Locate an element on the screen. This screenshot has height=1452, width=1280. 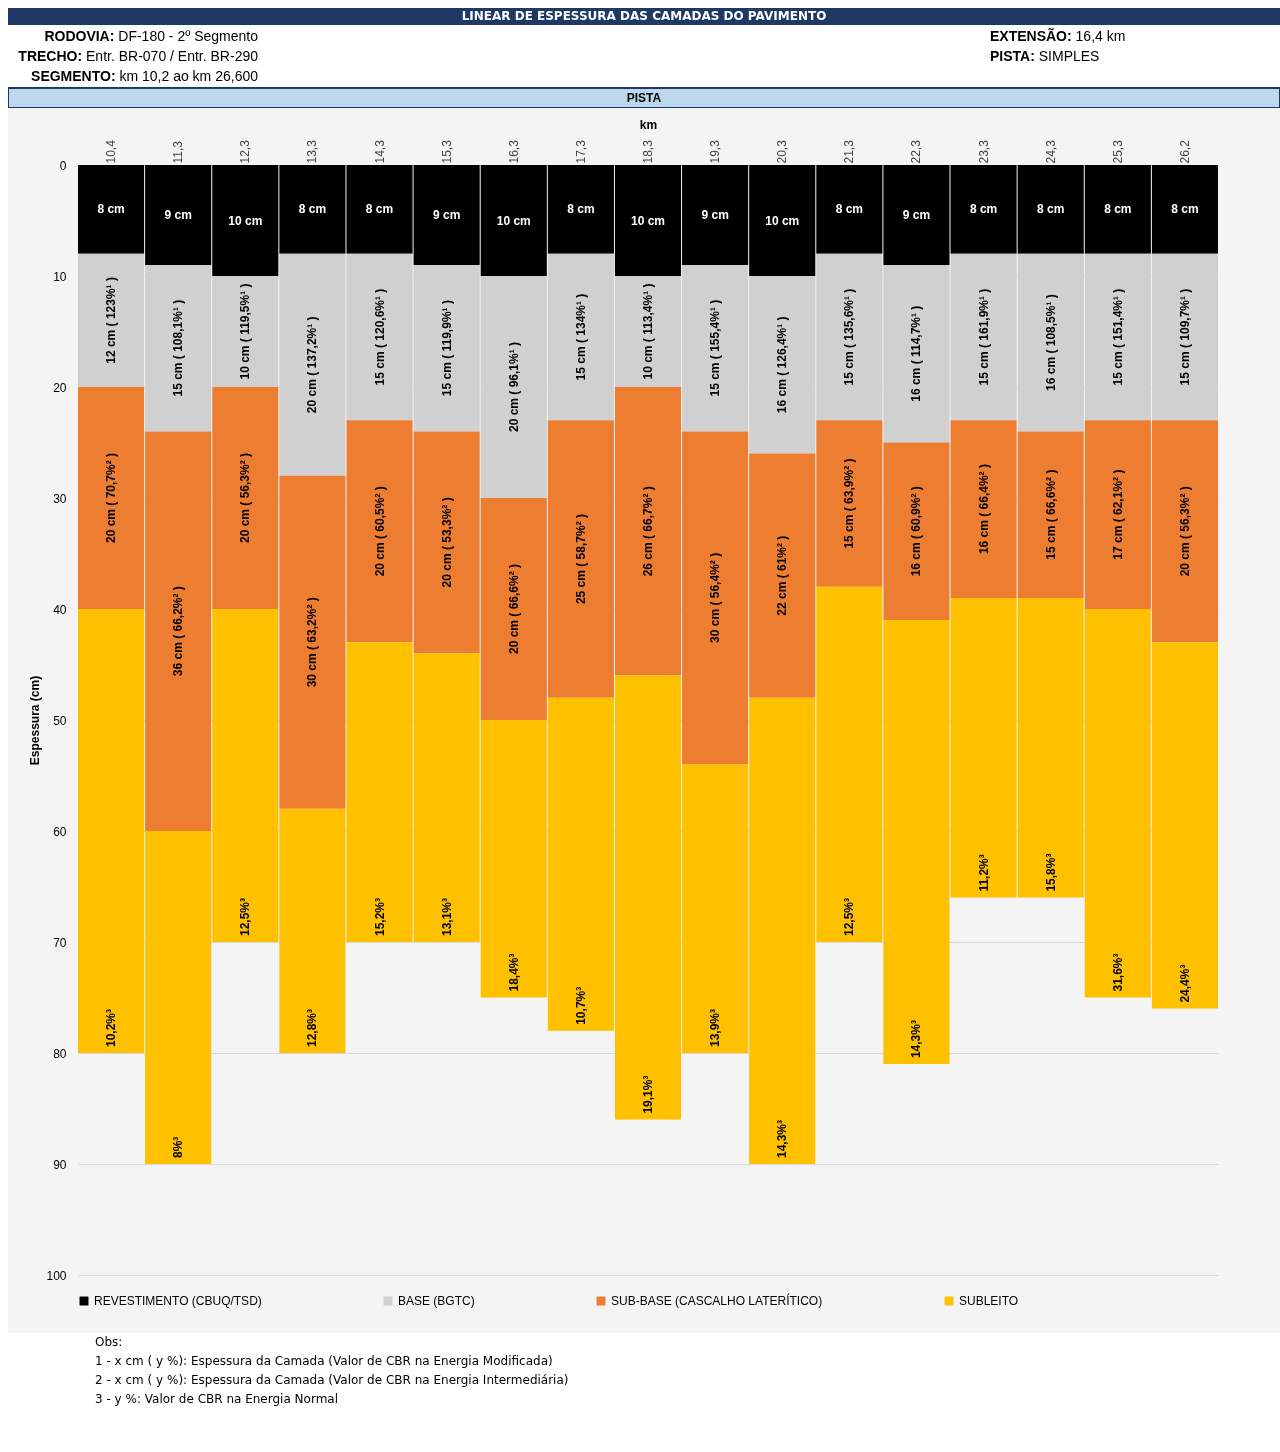
x-tick-label: 11,3 is located at coordinates (178, 152).